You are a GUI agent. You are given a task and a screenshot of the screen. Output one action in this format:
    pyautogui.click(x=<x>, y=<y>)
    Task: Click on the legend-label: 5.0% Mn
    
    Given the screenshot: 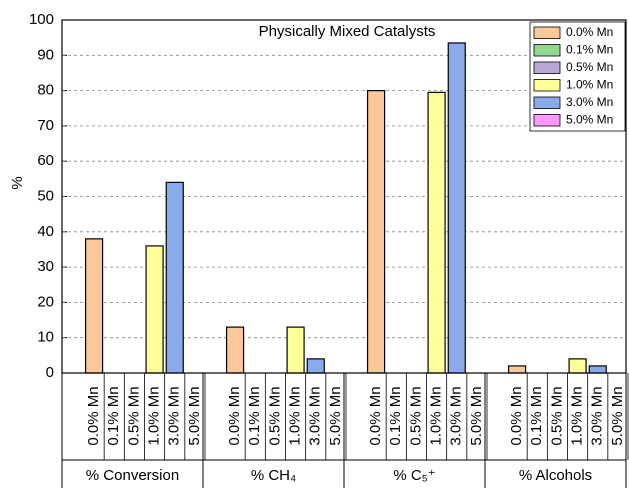 What is the action you would take?
    pyautogui.click(x=589, y=119)
    